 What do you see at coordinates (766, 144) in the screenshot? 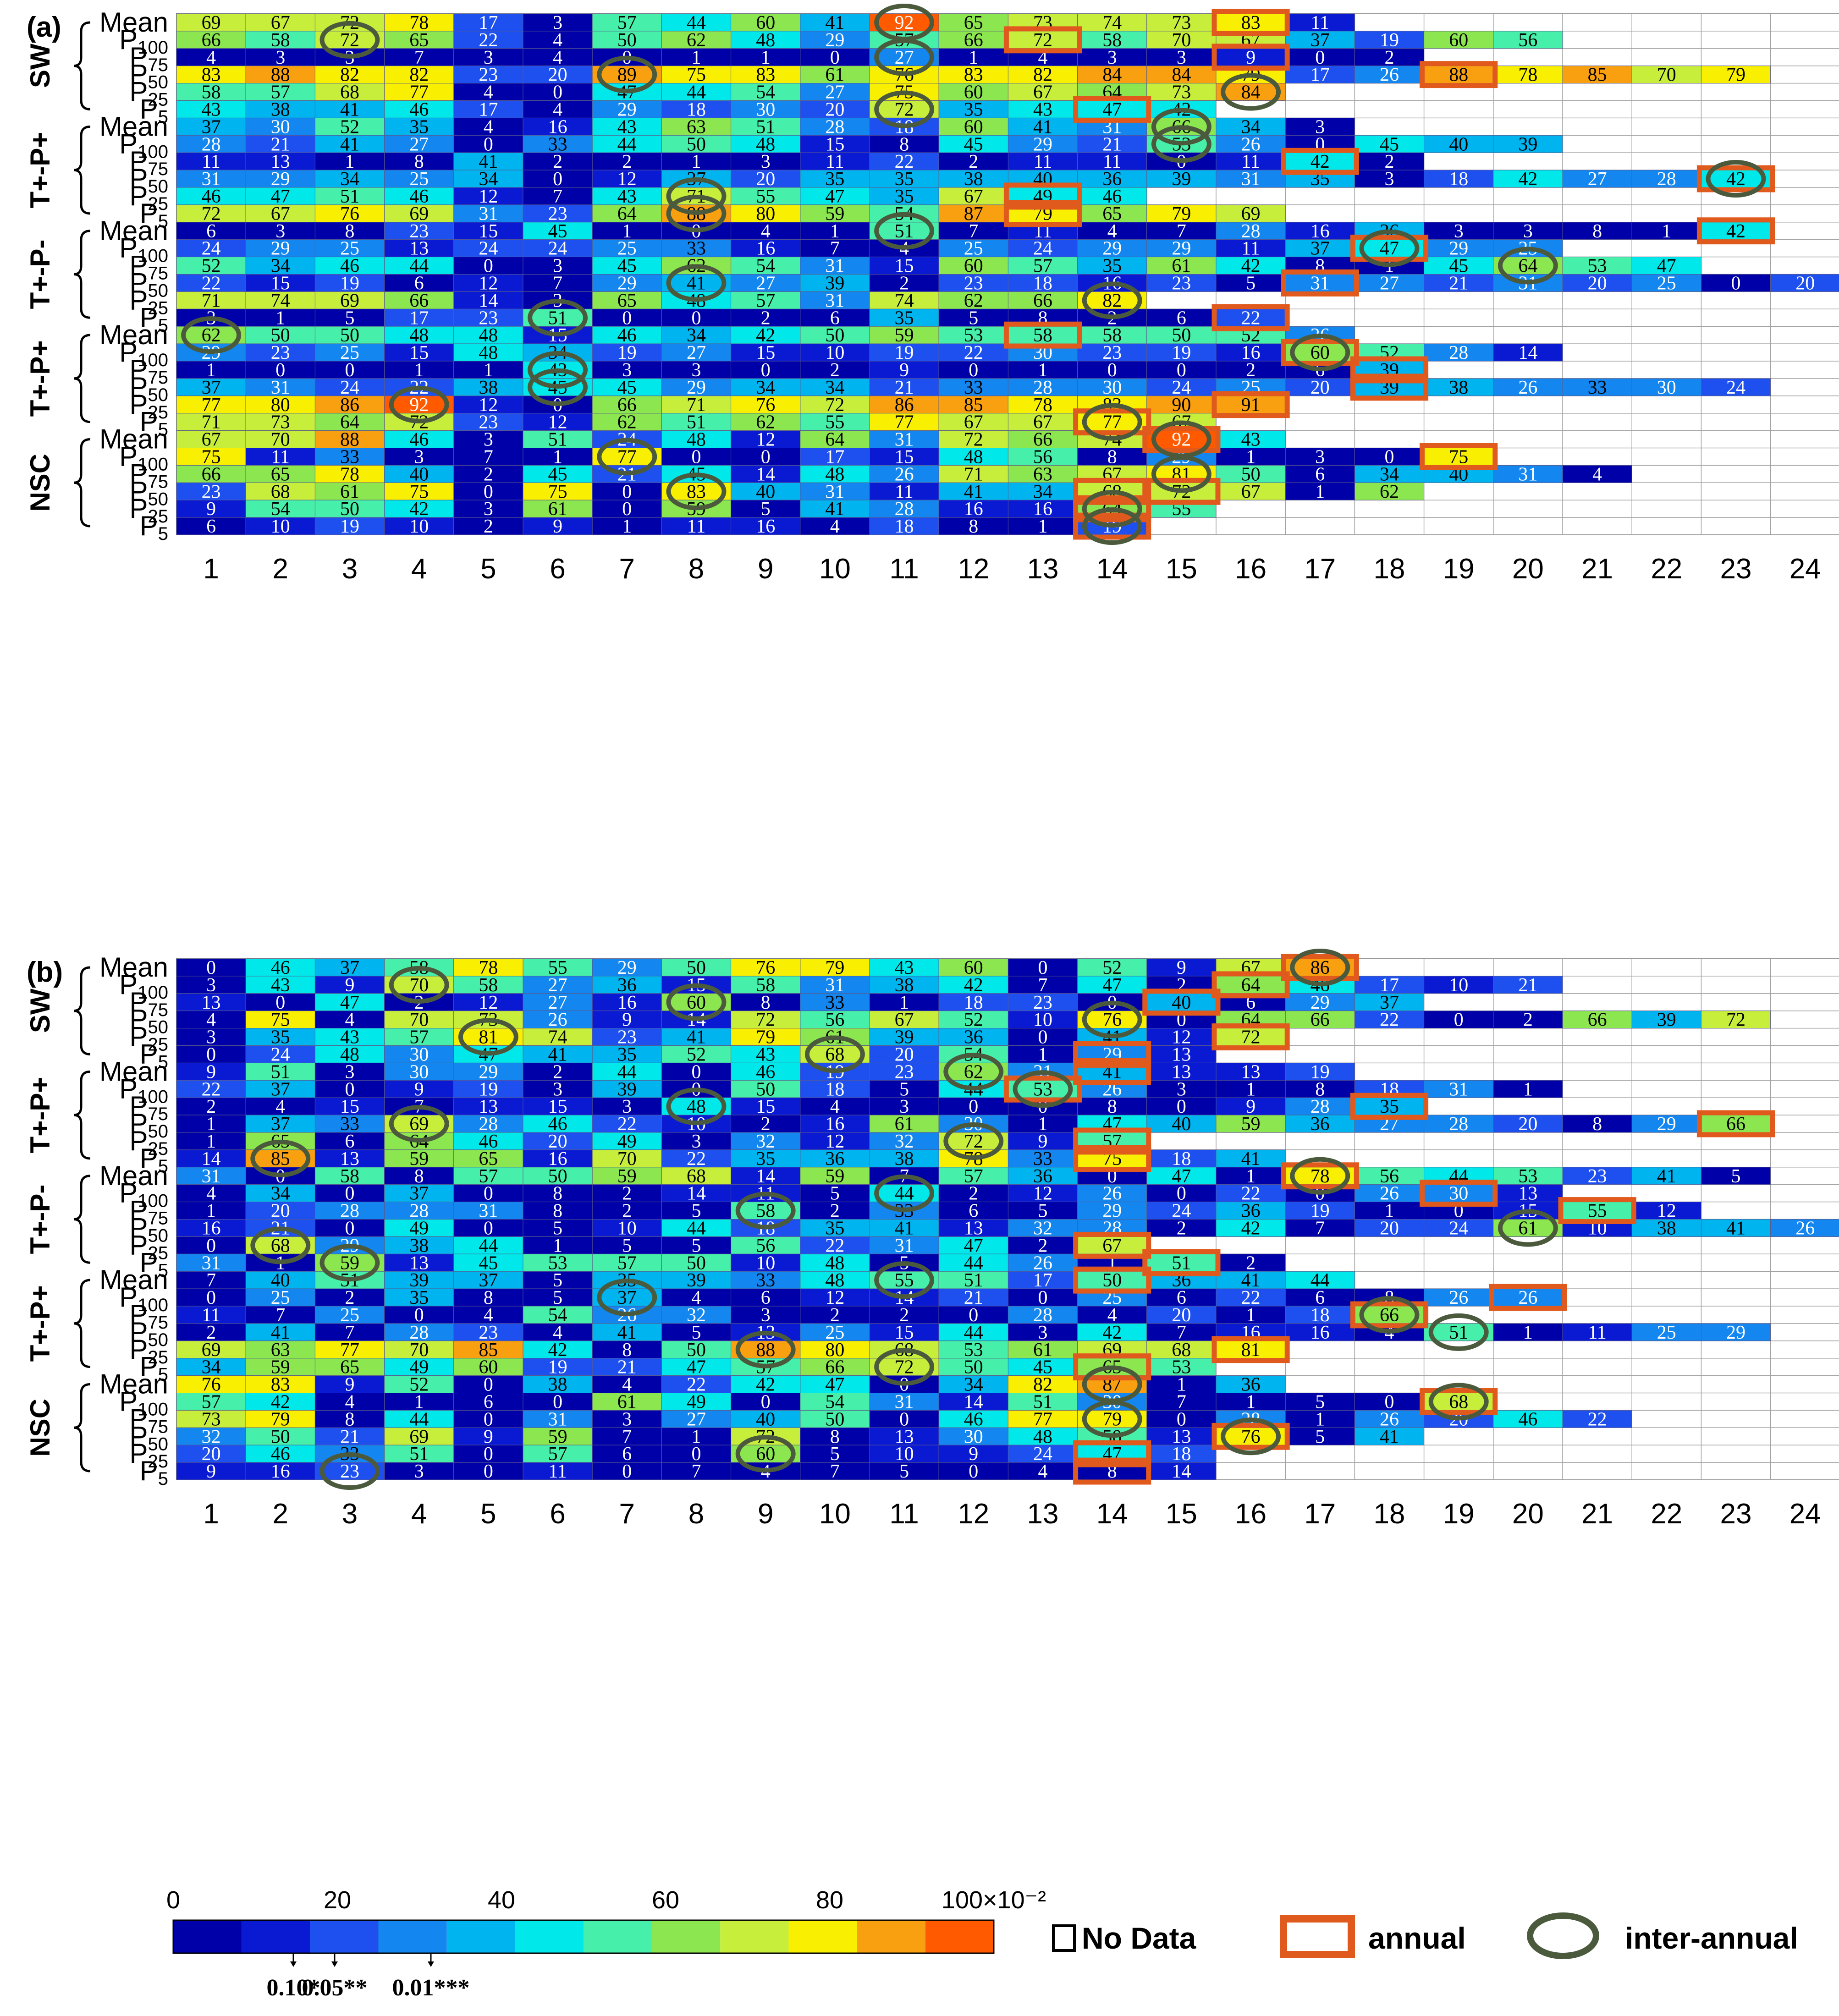
I see `cell-value: 48` at bounding box center [766, 144].